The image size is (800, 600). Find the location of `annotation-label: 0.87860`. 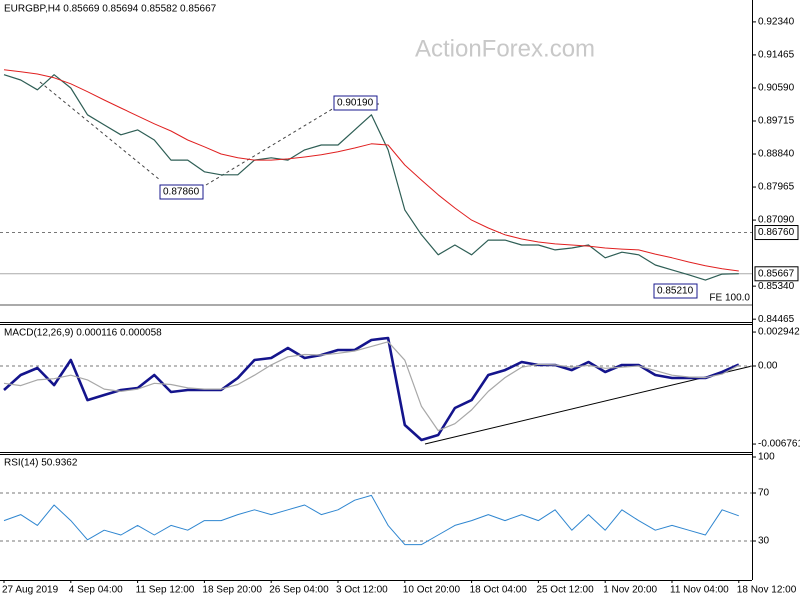

annotation-label: 0.87860 is located at coordinates (181, 192).